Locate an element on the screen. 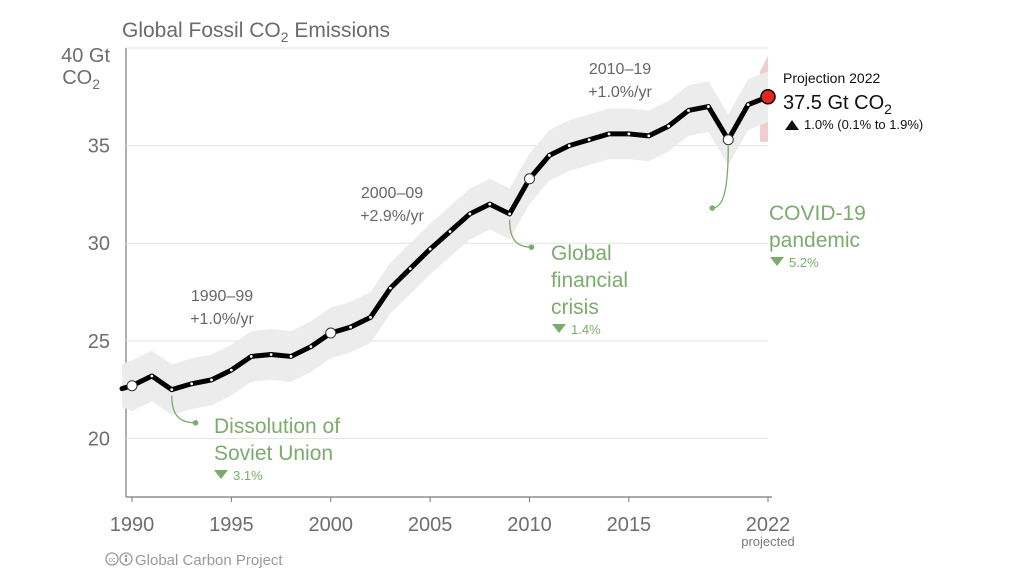 The image size is (1020, 577). period-1990s-range: 1990–99 is located at coordinates (222, 296).